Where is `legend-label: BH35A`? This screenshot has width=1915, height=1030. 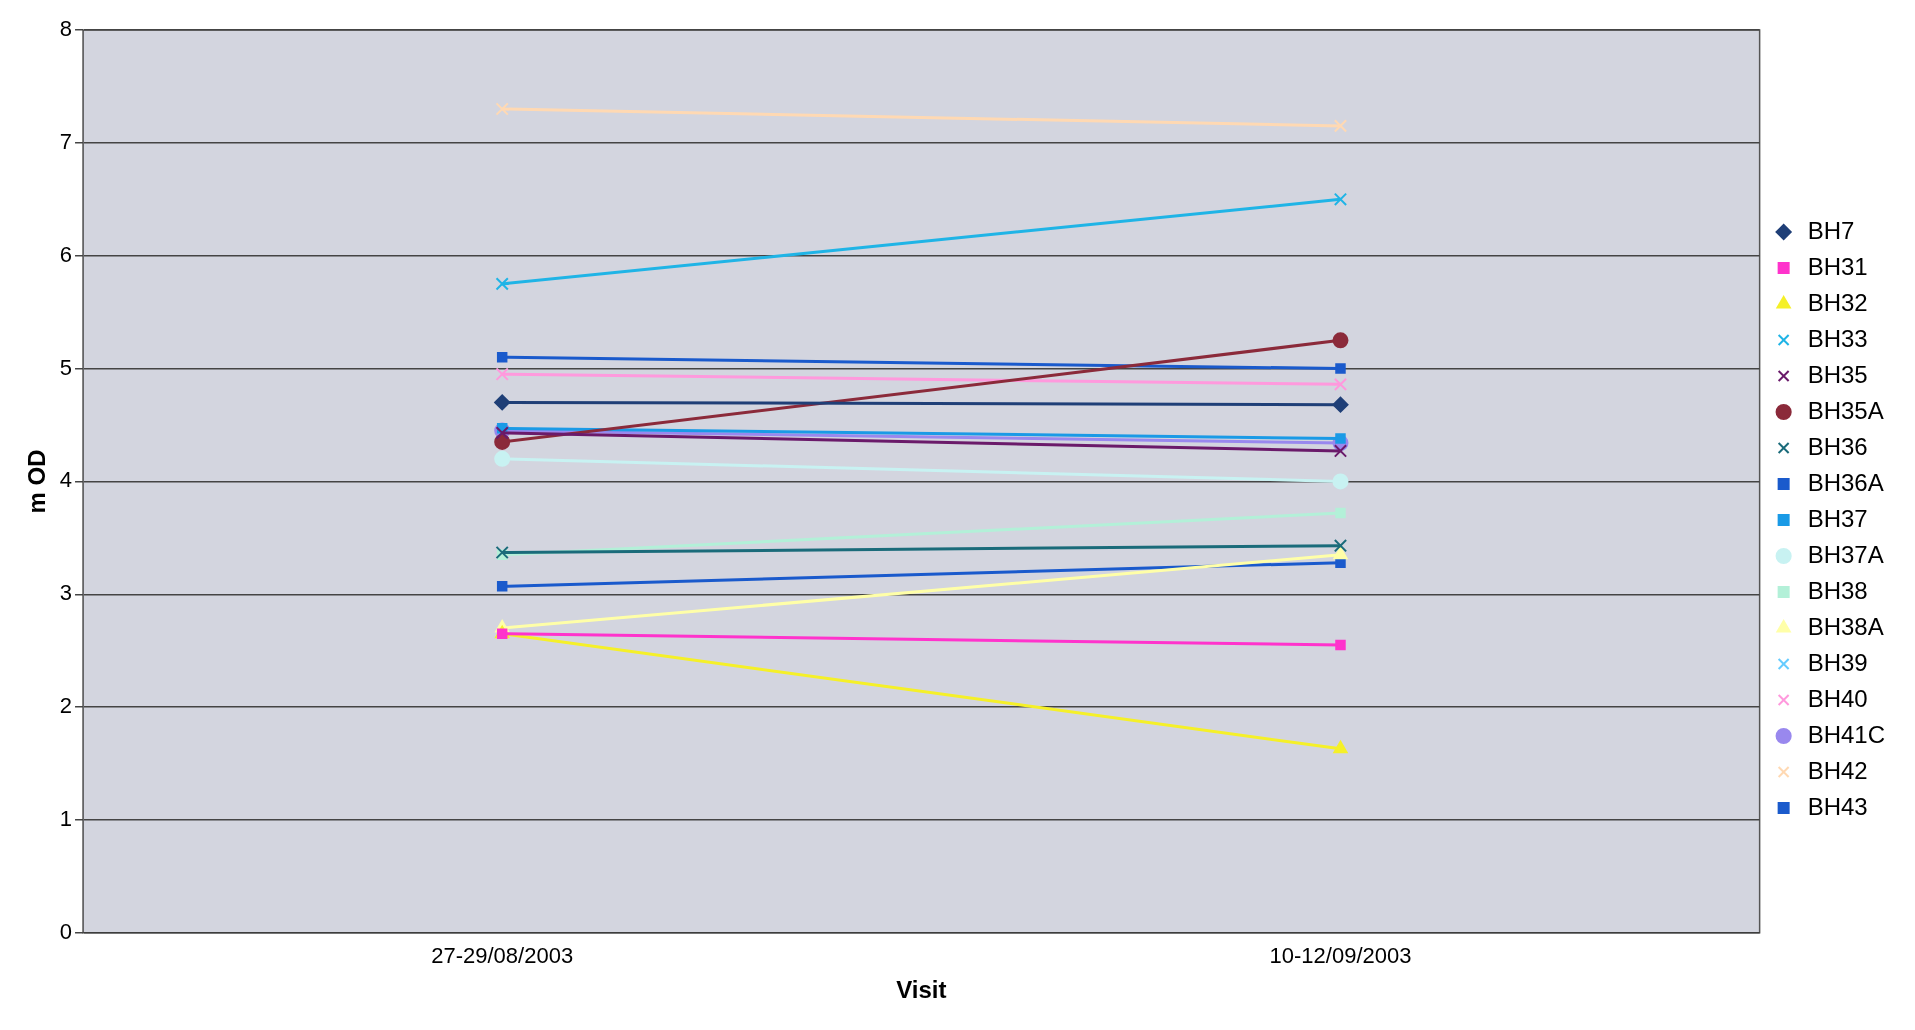
legend-label: BH35A is located at coordinates (1845, 410).